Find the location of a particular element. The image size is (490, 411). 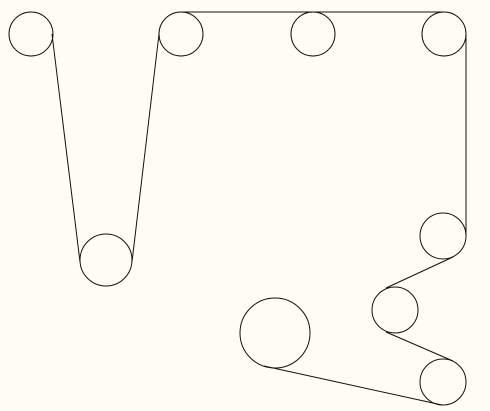

belt-segment-to-idler is located at coordinates (419, 272).